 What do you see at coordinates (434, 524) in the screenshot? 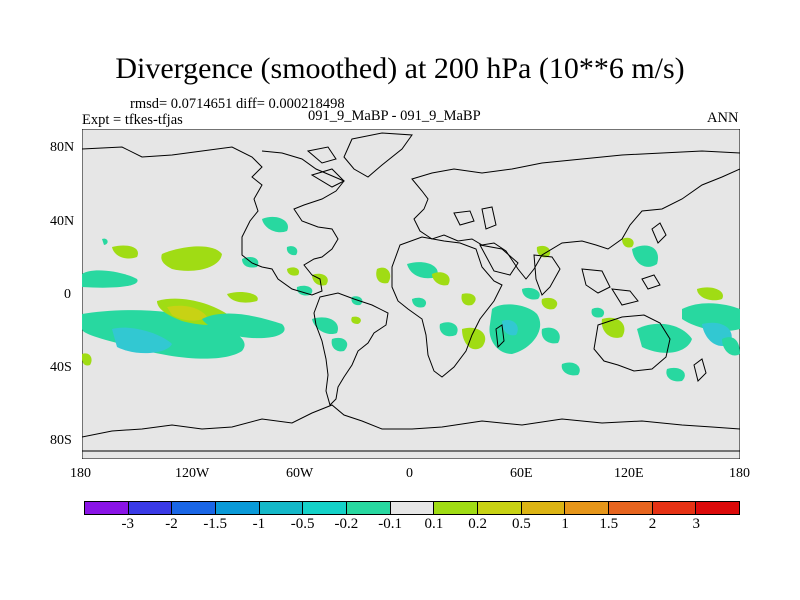
I see `colorbar-label: 0.1` at bounding box center [434, 524].